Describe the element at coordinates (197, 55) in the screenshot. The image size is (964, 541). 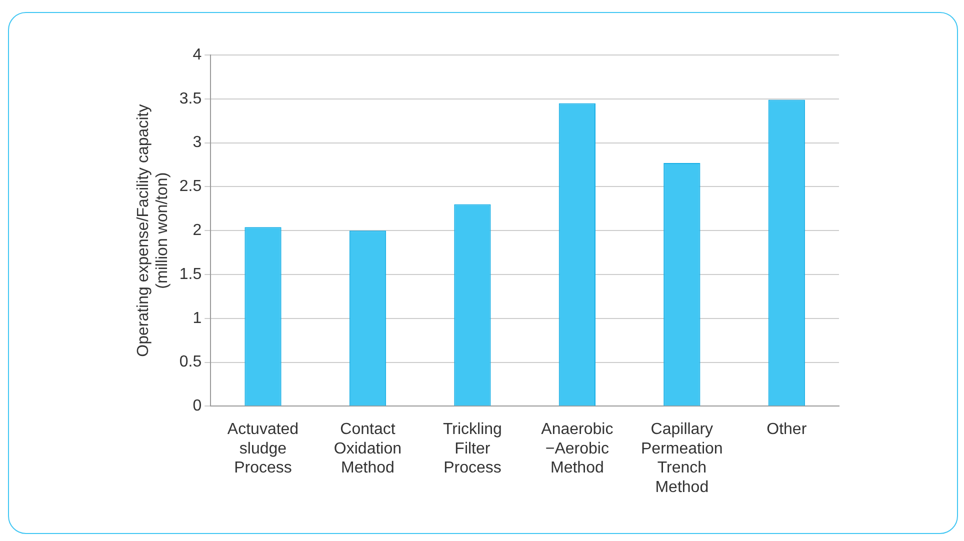
I see `y-tick-label: 4` at that location.